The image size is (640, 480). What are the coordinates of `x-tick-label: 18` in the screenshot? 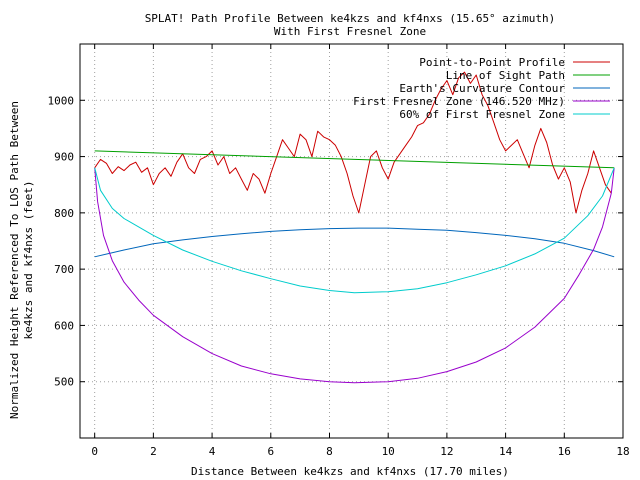 It's located at (622, 451).